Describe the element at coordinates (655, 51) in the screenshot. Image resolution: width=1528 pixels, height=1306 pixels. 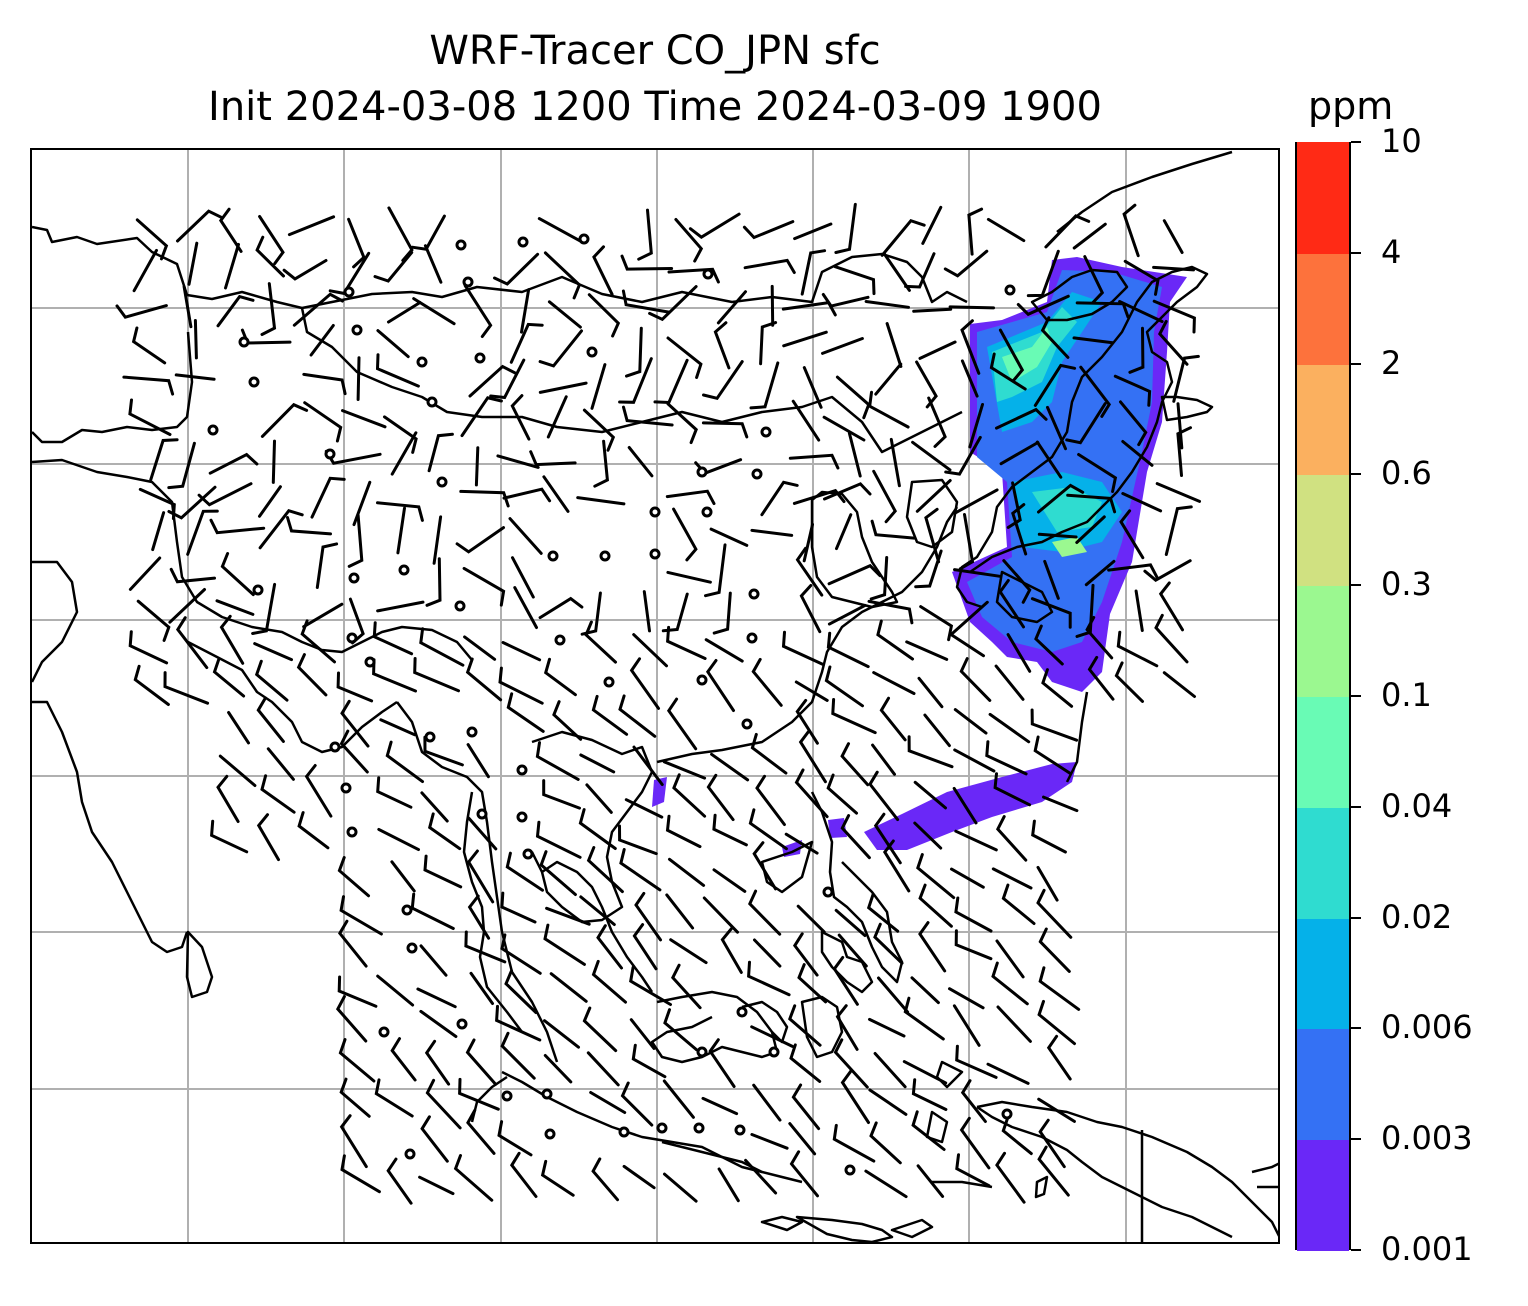
I see `map-title: WRF-Tracer CO_JPN sfc` at that location.